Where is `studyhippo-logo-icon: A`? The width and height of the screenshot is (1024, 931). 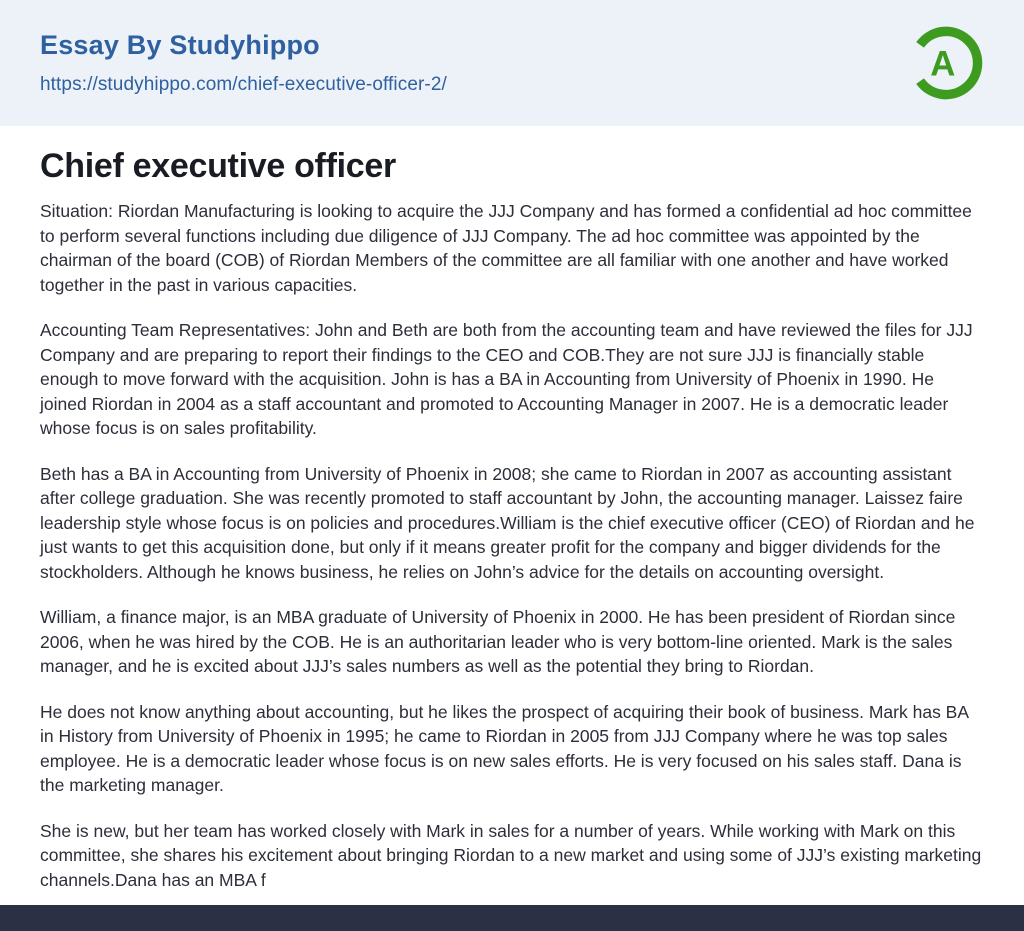 studyhippo-logo-icon: A is located at coordinates (946, 63).